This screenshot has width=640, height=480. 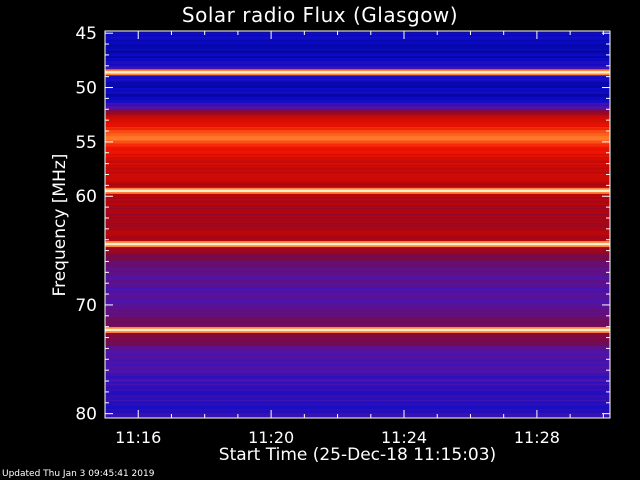 I want to click on x-tick-label: 11:16, so click(x=138, y=437).